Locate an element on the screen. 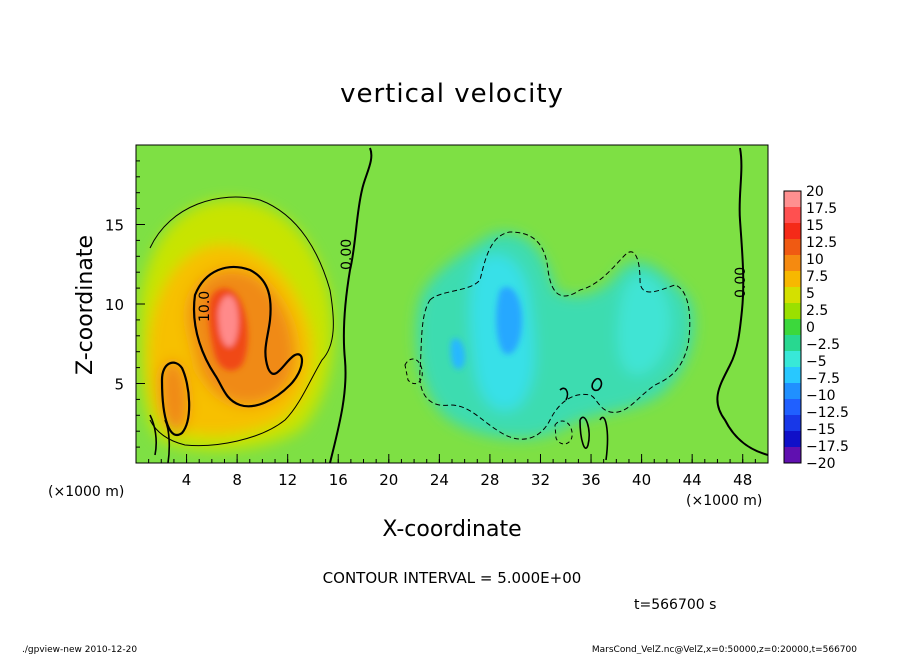  contour-neg5-patch-b is located at coordinates (563, 432).